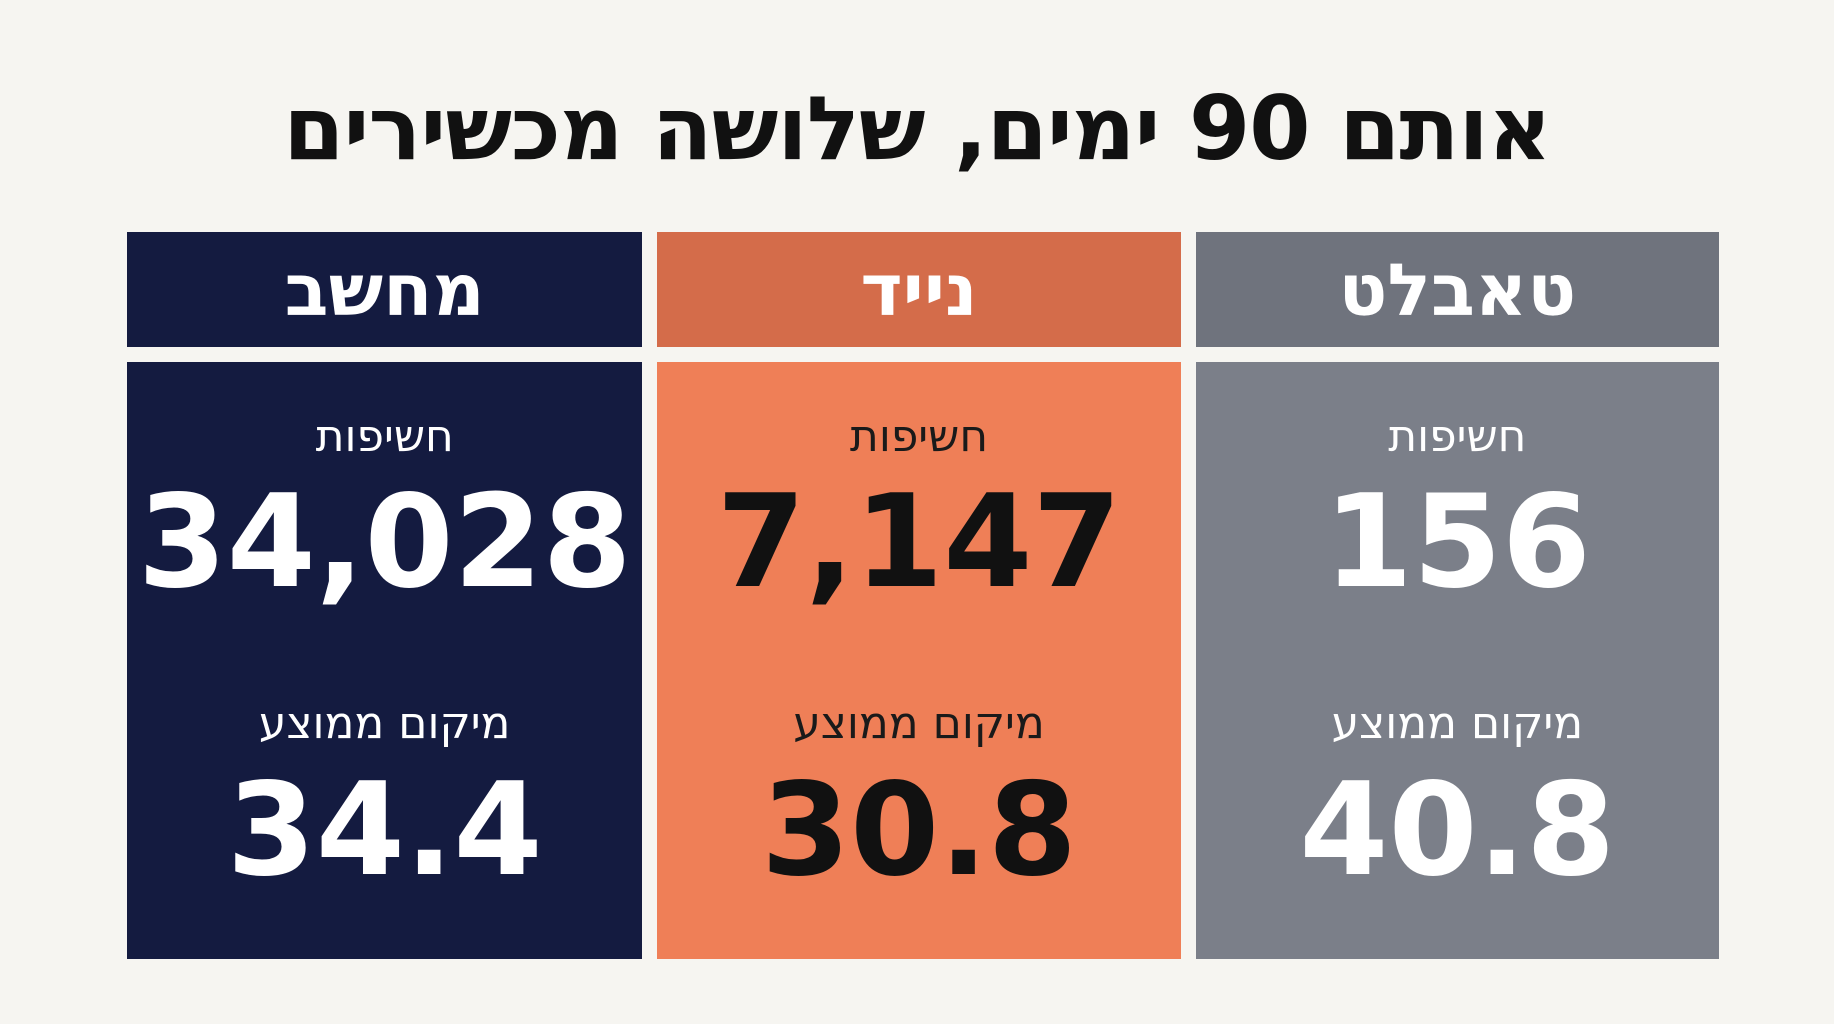 Image resolution: width=1834 pixels, height=1024 pixels. I want to click on device-header-desktop: מחשב, so click(385, 289).